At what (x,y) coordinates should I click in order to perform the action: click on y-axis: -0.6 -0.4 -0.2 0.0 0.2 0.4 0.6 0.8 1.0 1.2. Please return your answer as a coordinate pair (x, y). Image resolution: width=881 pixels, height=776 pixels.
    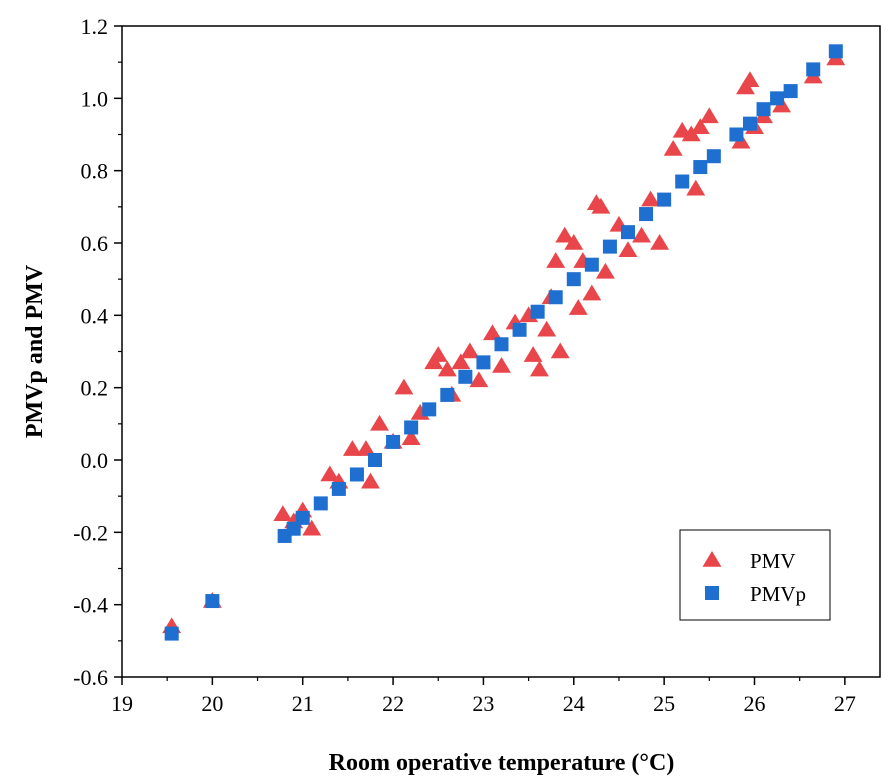
    Looking at the image, I should click on (97, 352).